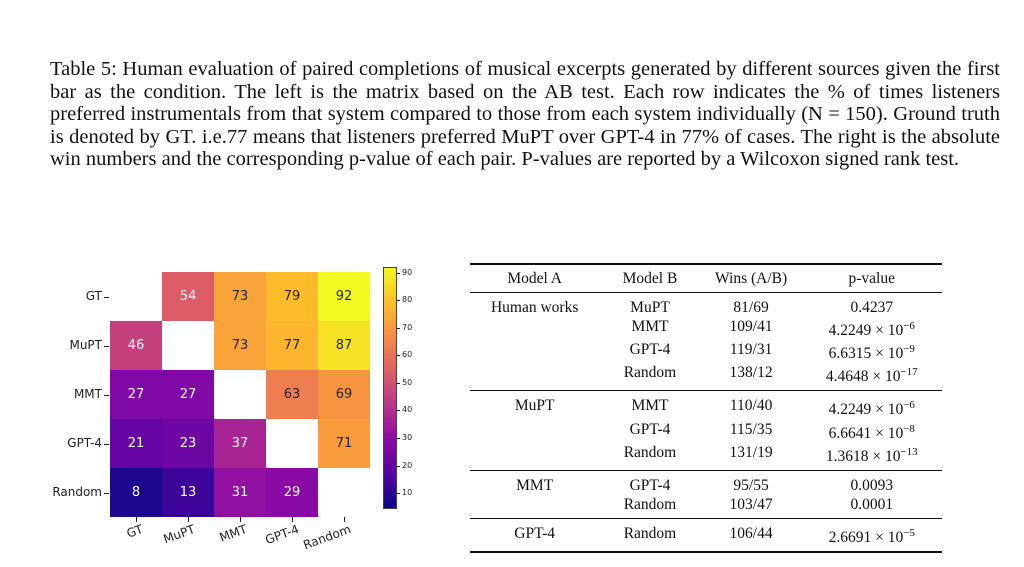 The image size is (1024, 567). I want to click on heatmap-cell: 69, so click(344, 394).